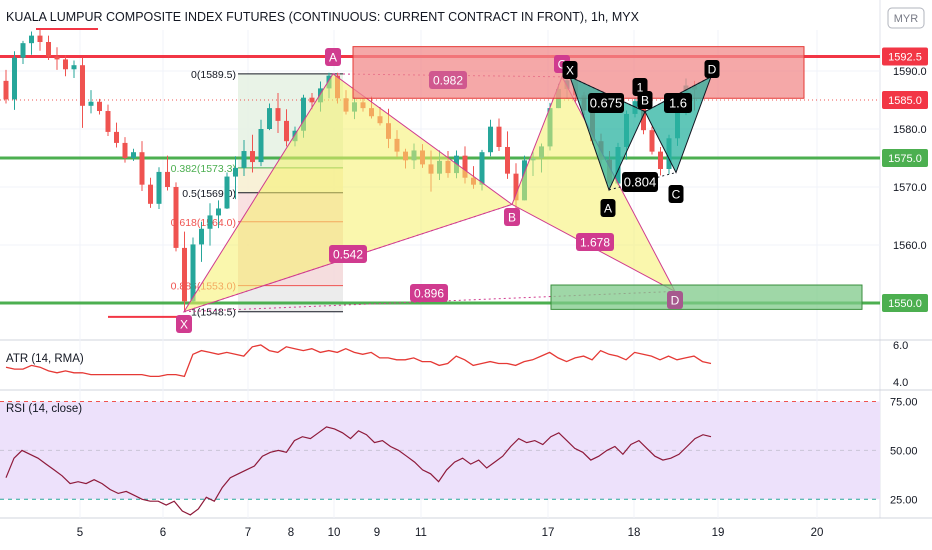 The width and height of the screenshot is (932, 550). I want to click on small-pattern-point-label: B, so click(645, 100).